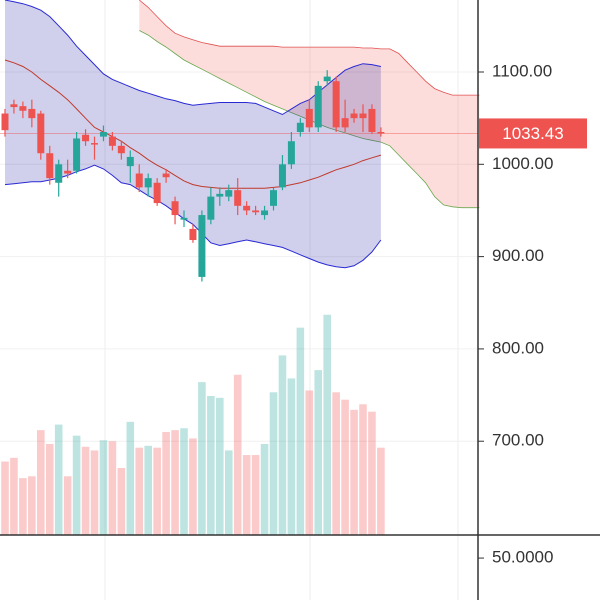 The width and height of the screenshot is (600, 600). Describe the element at coordinates (193, 124) in the screenshot. I see `moving-average` at that location.